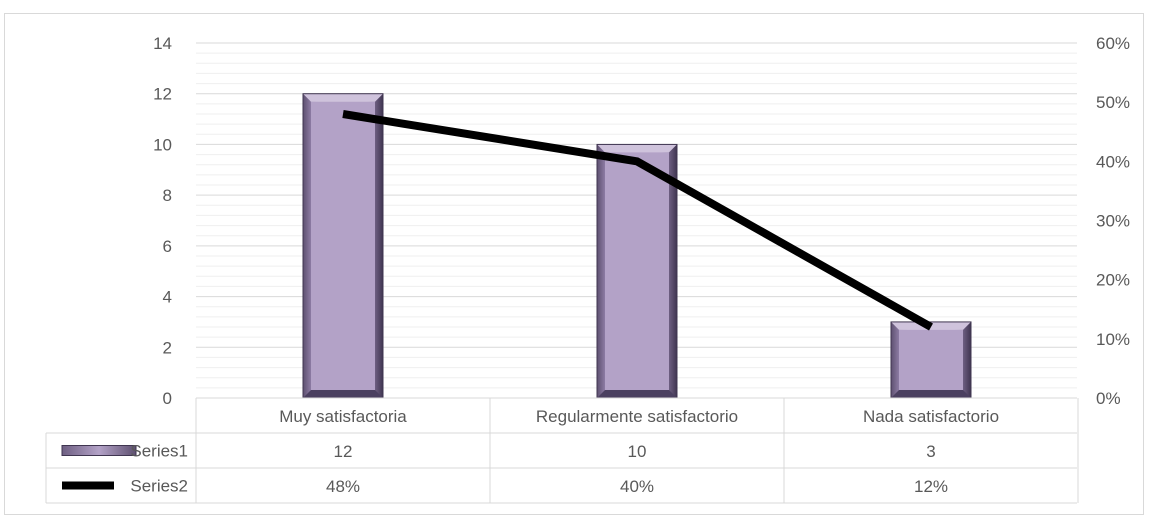  What do you see at coordinates (167, 398) in the screenshot?
I see `left-axis-tick-label: 0` at bounding box center [167, 398].